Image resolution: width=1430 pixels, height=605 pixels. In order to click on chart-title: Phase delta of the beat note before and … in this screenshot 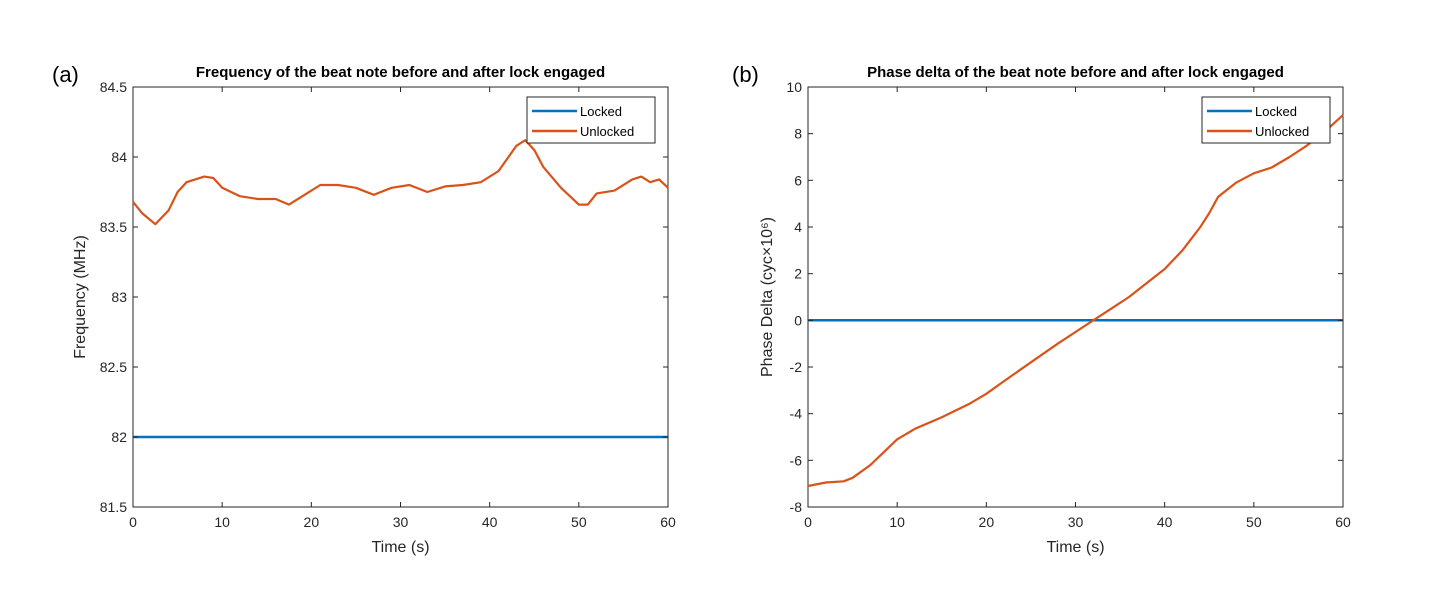, I will do `click(1075, 72)`.